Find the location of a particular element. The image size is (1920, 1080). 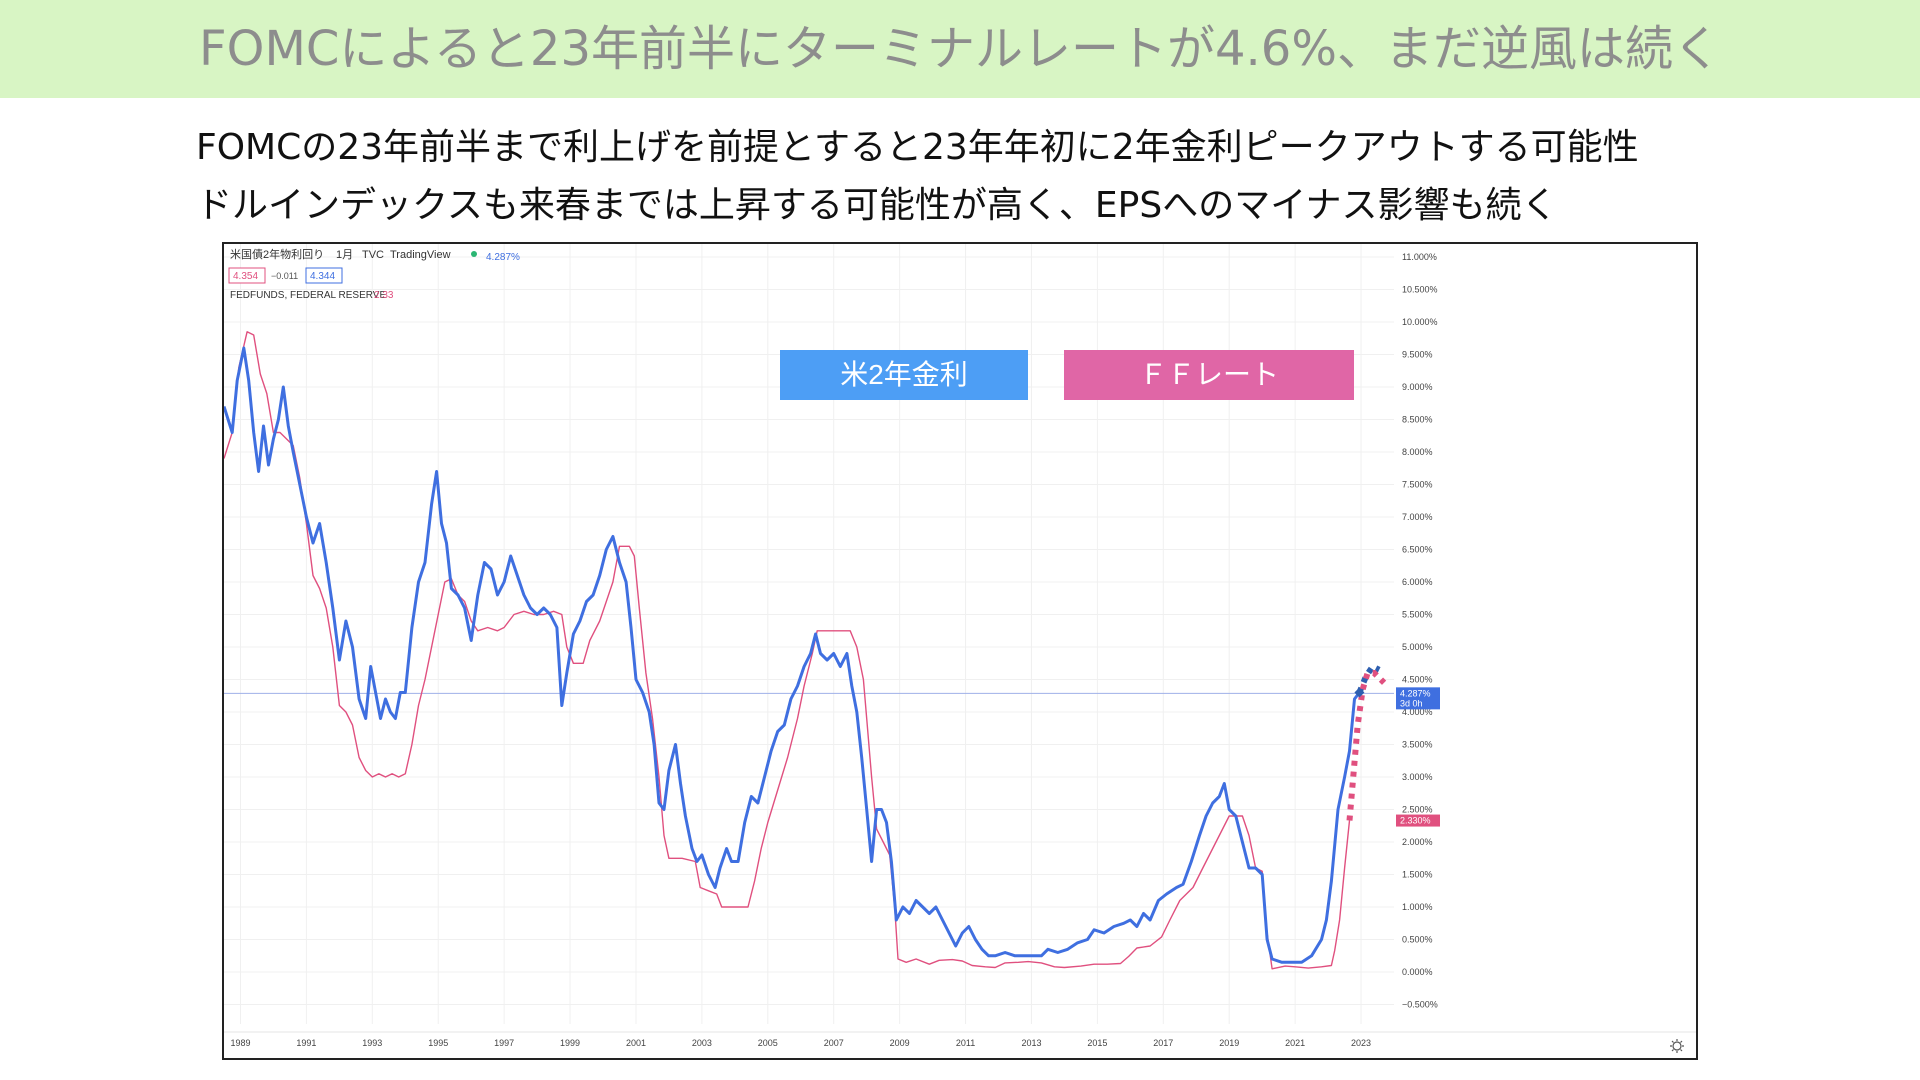

source-label: TVC is located at coordinates (373, 255).